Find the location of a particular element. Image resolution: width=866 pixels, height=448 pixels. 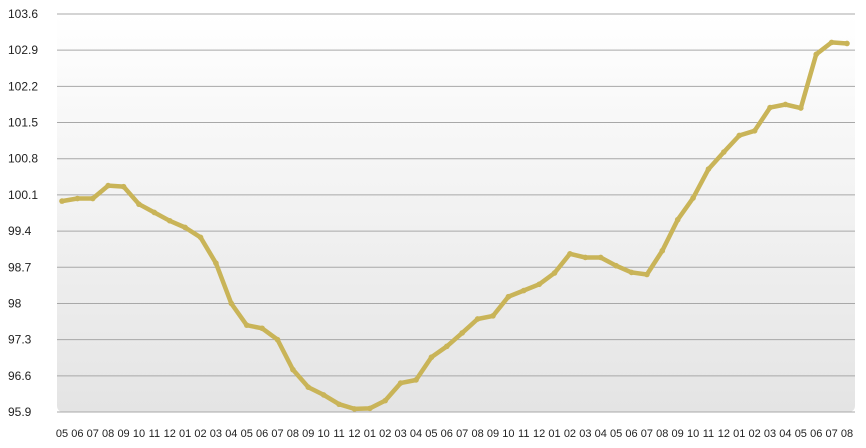

y-tick-label: 96.6 is located at coordinates (20, 376).